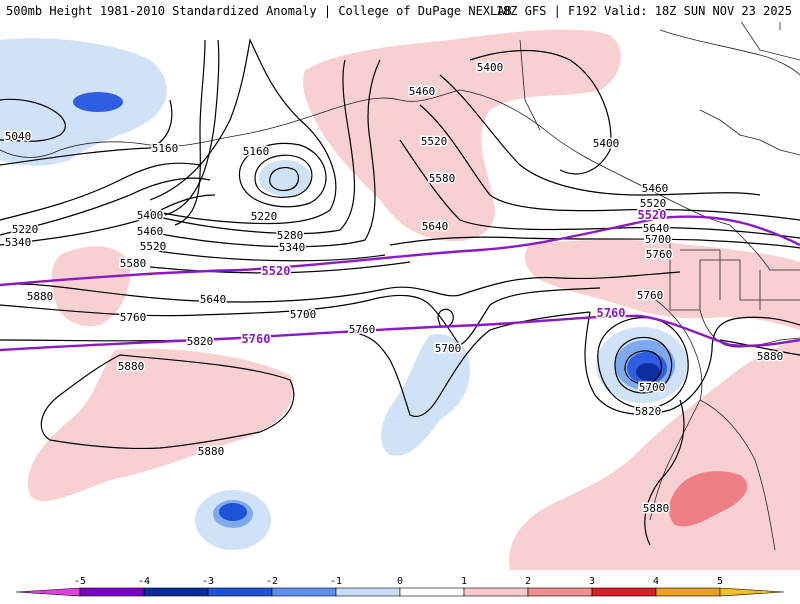 The width and height of the screenshot is (800, 604). What do you see at coordinates (91, 286) in the screenshot?
I see `positive-anomaly-west` at bounding box center [91, 286].